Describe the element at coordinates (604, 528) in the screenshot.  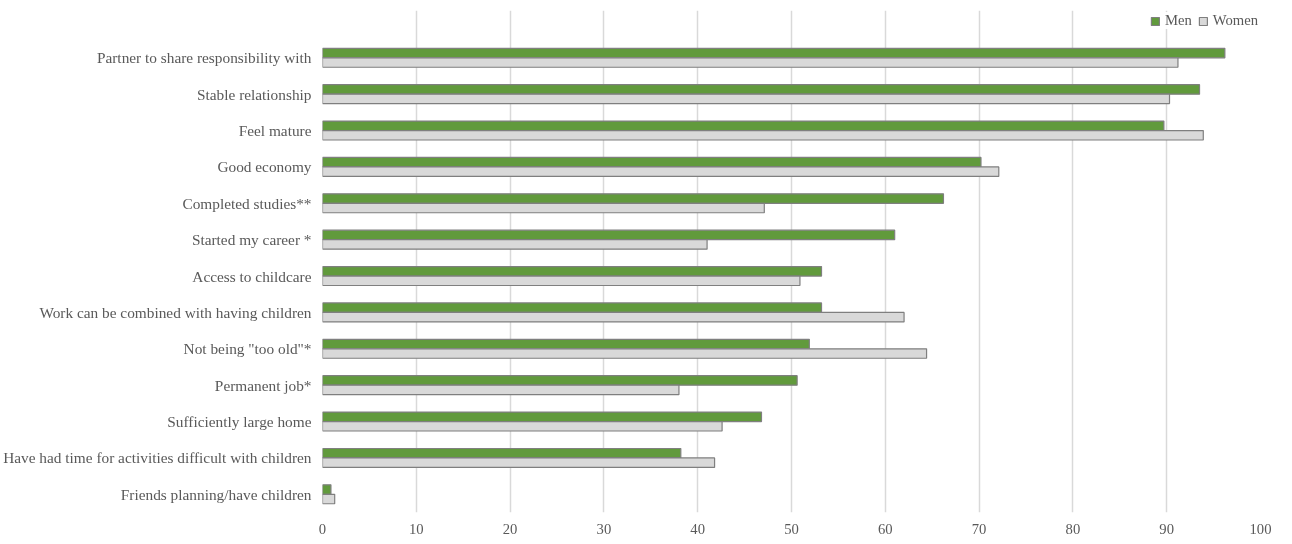
I see `x-tick-label: 30` at that location.